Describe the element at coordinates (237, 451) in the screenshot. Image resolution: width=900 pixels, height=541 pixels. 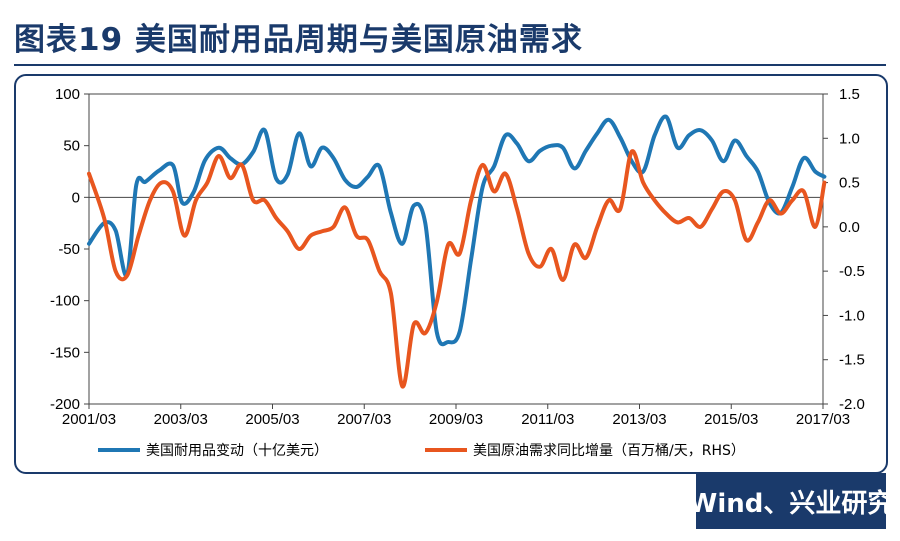
I see `legend-label-durable-goods: 美国耐用品变动（十亿美元）` at that location.